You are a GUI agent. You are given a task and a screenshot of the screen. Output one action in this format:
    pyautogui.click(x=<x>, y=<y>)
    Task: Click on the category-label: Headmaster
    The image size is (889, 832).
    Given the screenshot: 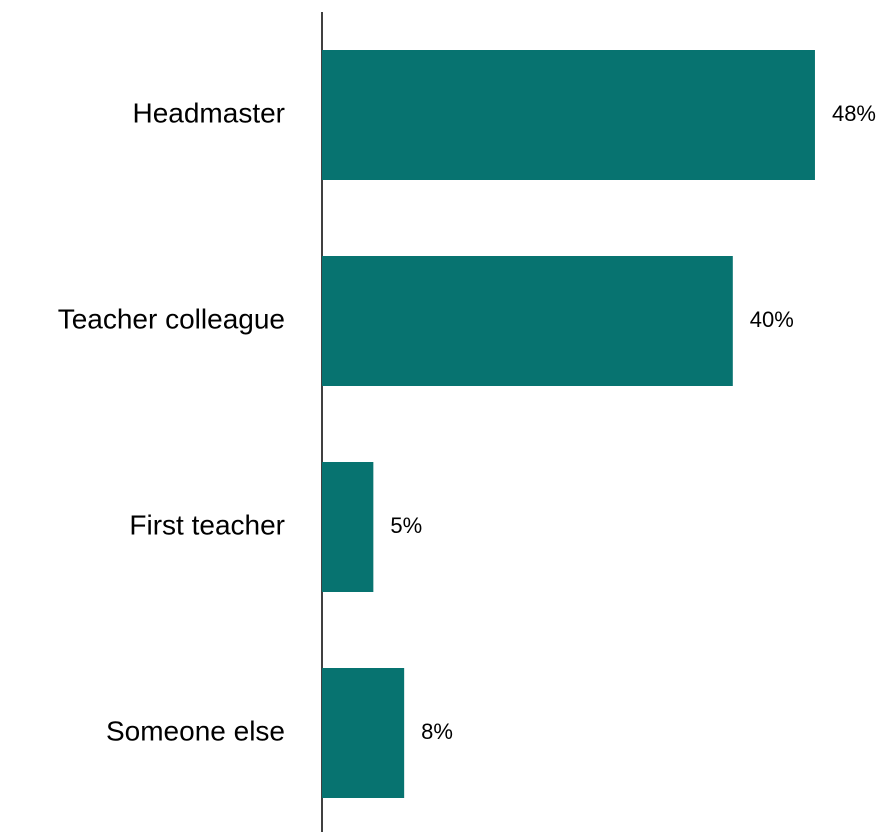 What is the action you would take?
    pyautogui.click(x=208, y=112)
    